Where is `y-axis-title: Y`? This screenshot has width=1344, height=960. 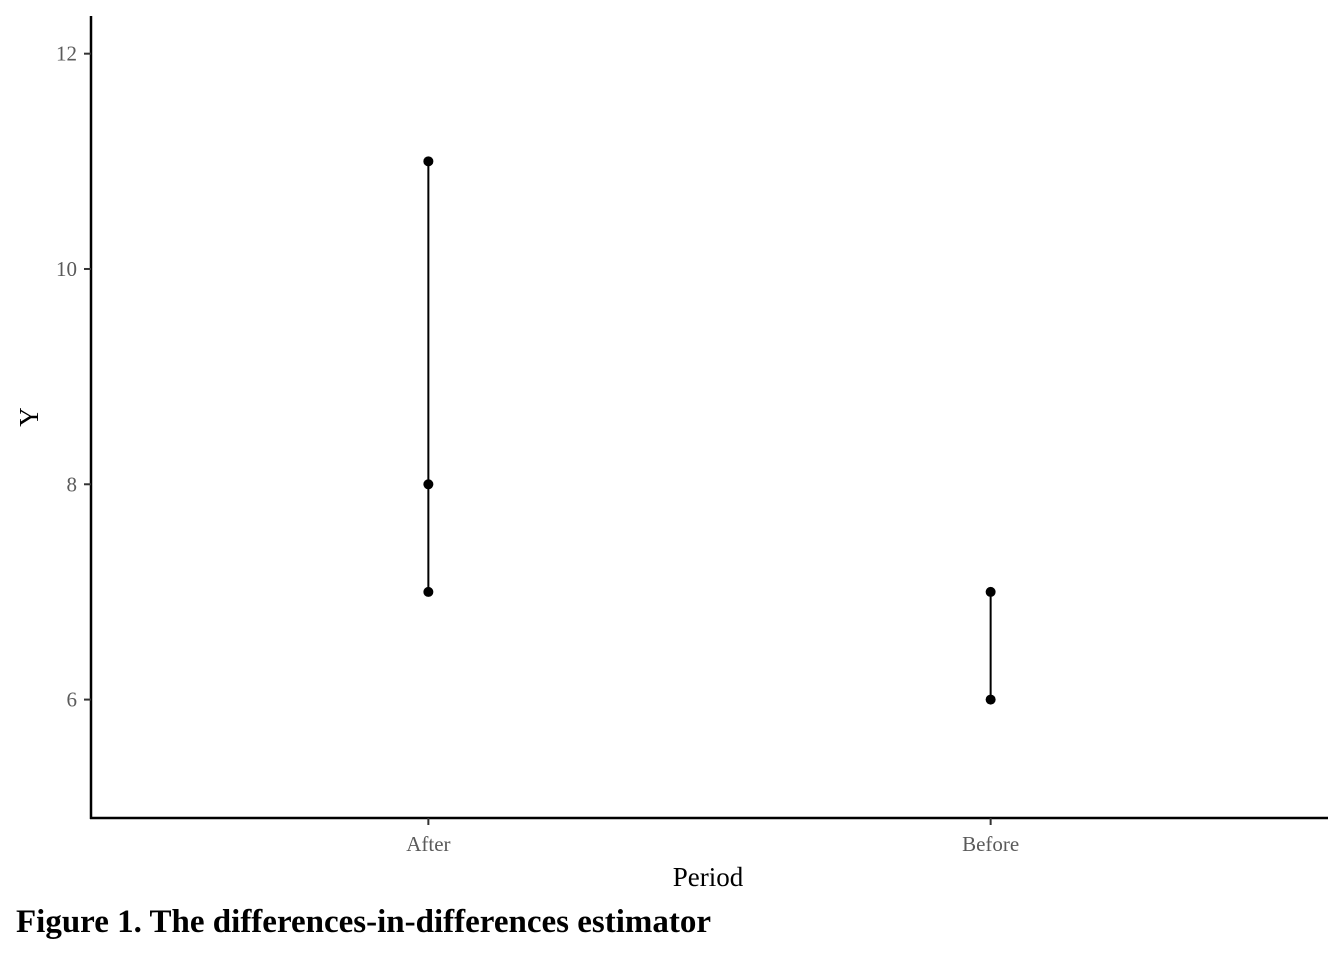
y-axis-title: Y is located at coordinates (29, 417).